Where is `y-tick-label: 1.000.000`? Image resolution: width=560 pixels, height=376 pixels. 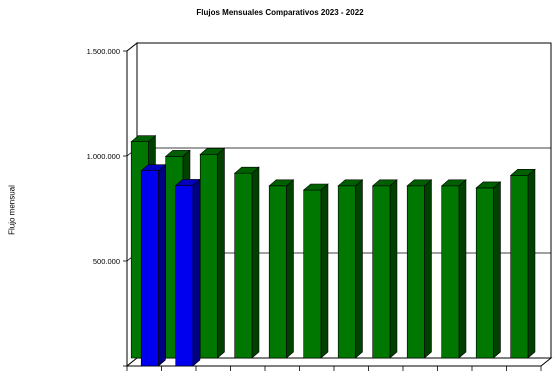 y-tick-label: 1.000.000 is located at coordinates (103, 156).